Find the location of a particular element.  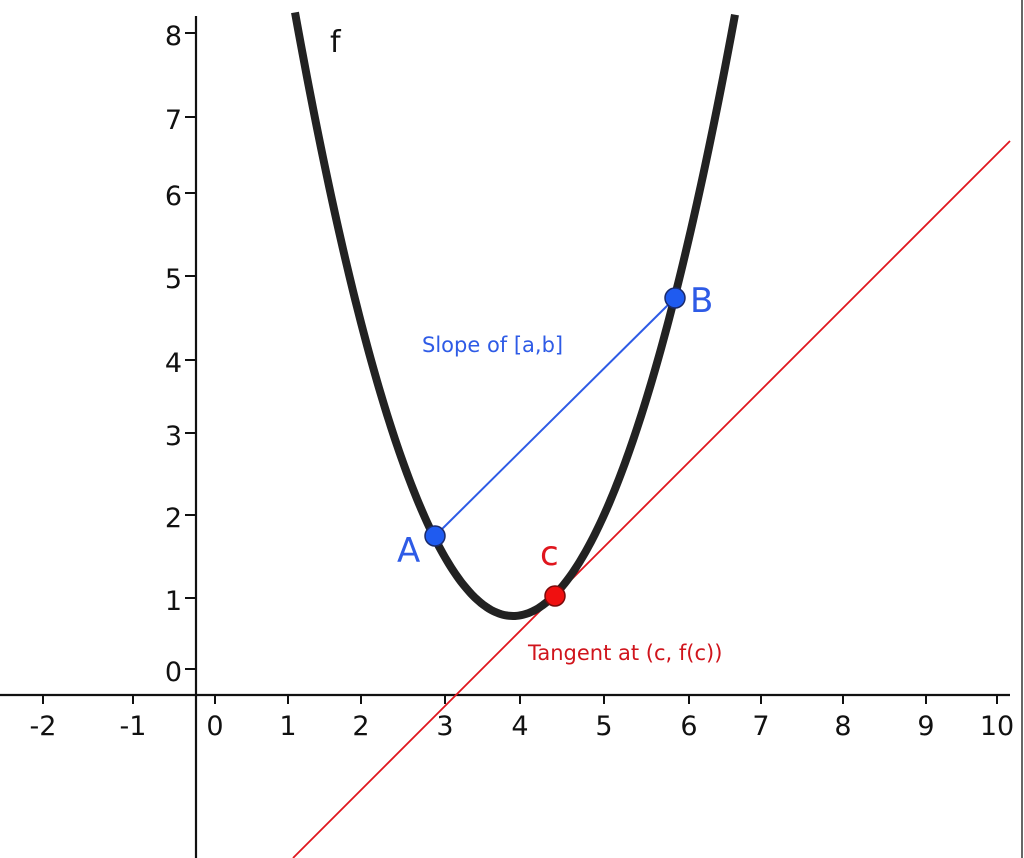

tangent-label: Tangent at (c, f(c)) is located at coordinates (624, 653).